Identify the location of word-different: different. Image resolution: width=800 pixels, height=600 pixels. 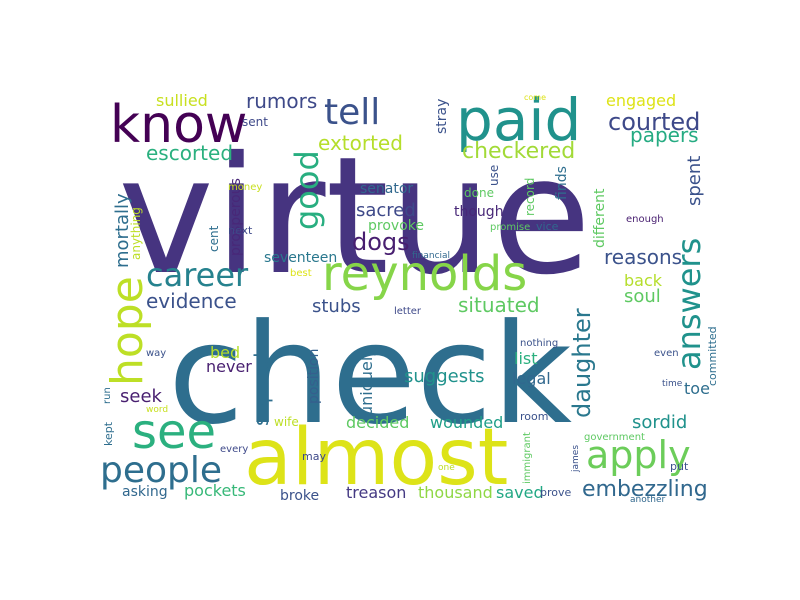
(600, 218).